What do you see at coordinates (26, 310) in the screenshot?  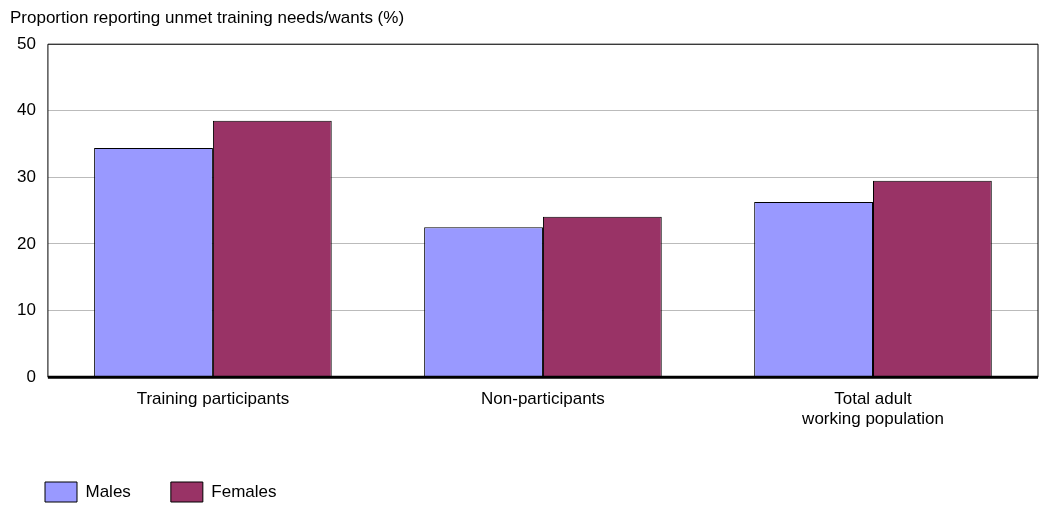 I see `y-tick-label: 10` at bounding box center [26, 310].